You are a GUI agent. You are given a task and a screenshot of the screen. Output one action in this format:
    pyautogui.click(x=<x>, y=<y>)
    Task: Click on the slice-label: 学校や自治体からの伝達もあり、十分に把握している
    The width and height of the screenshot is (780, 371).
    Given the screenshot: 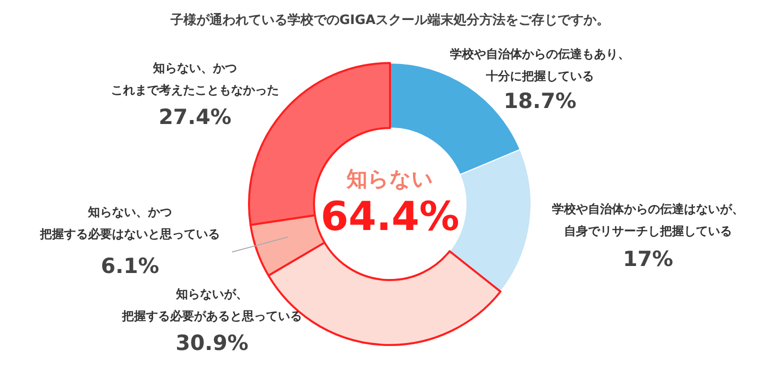 What is the action you would take?
    pyautogui.click(x=540, y=65)
    